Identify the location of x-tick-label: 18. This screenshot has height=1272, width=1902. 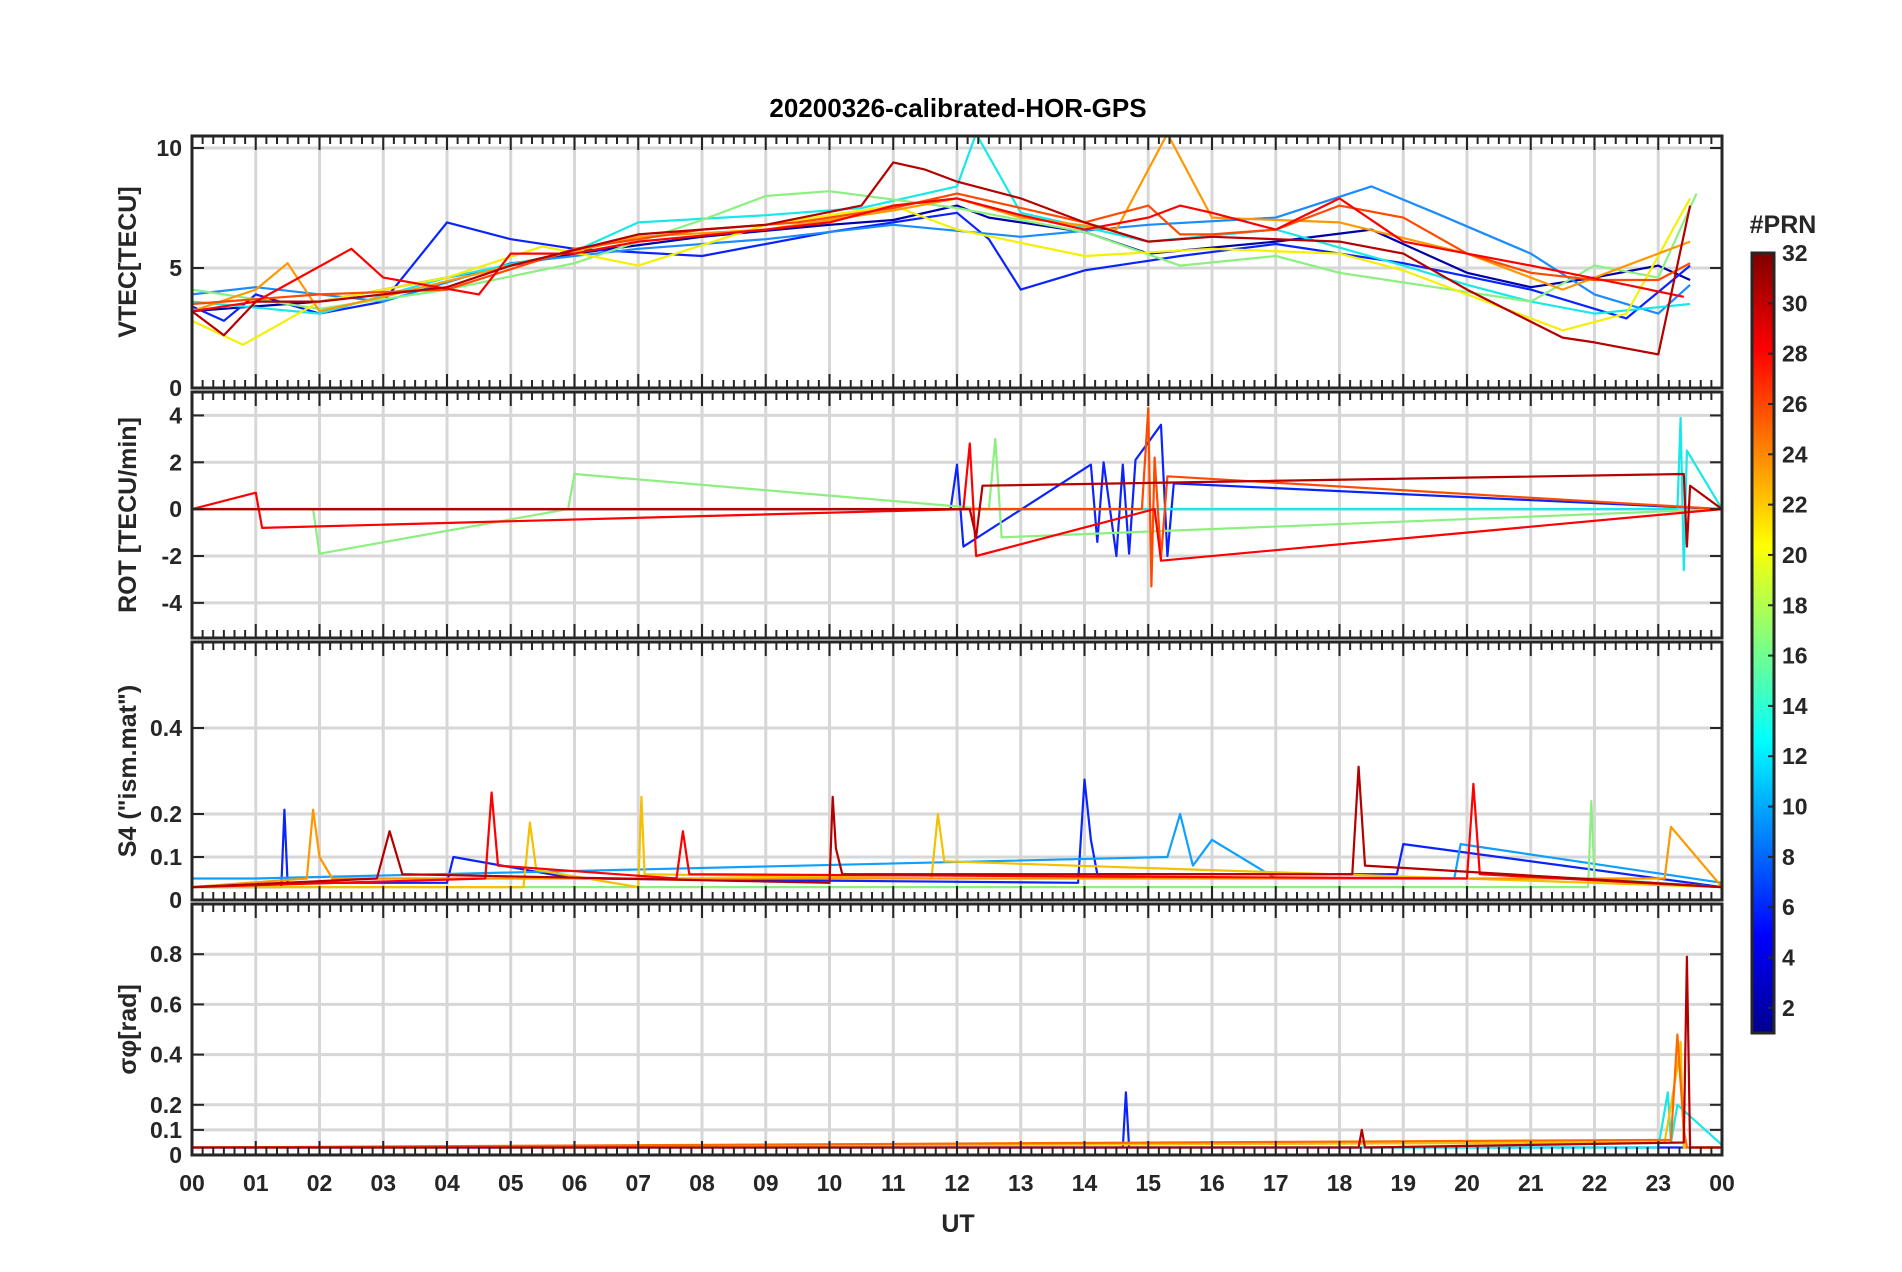
(1340, 1183).